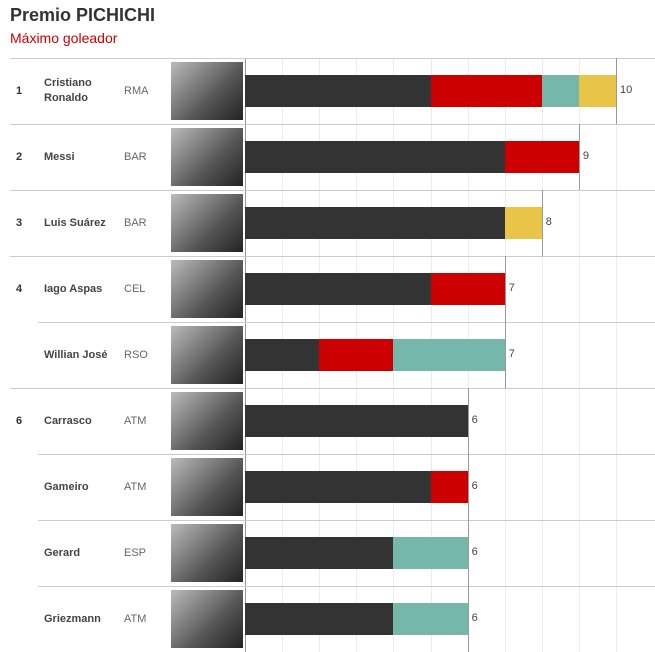 The height and width of the screenshot is (652, 655). What do you see at coordinates (136, 355) in the screenshot?
I see `team: RSO` at bounding box center [136, 355].